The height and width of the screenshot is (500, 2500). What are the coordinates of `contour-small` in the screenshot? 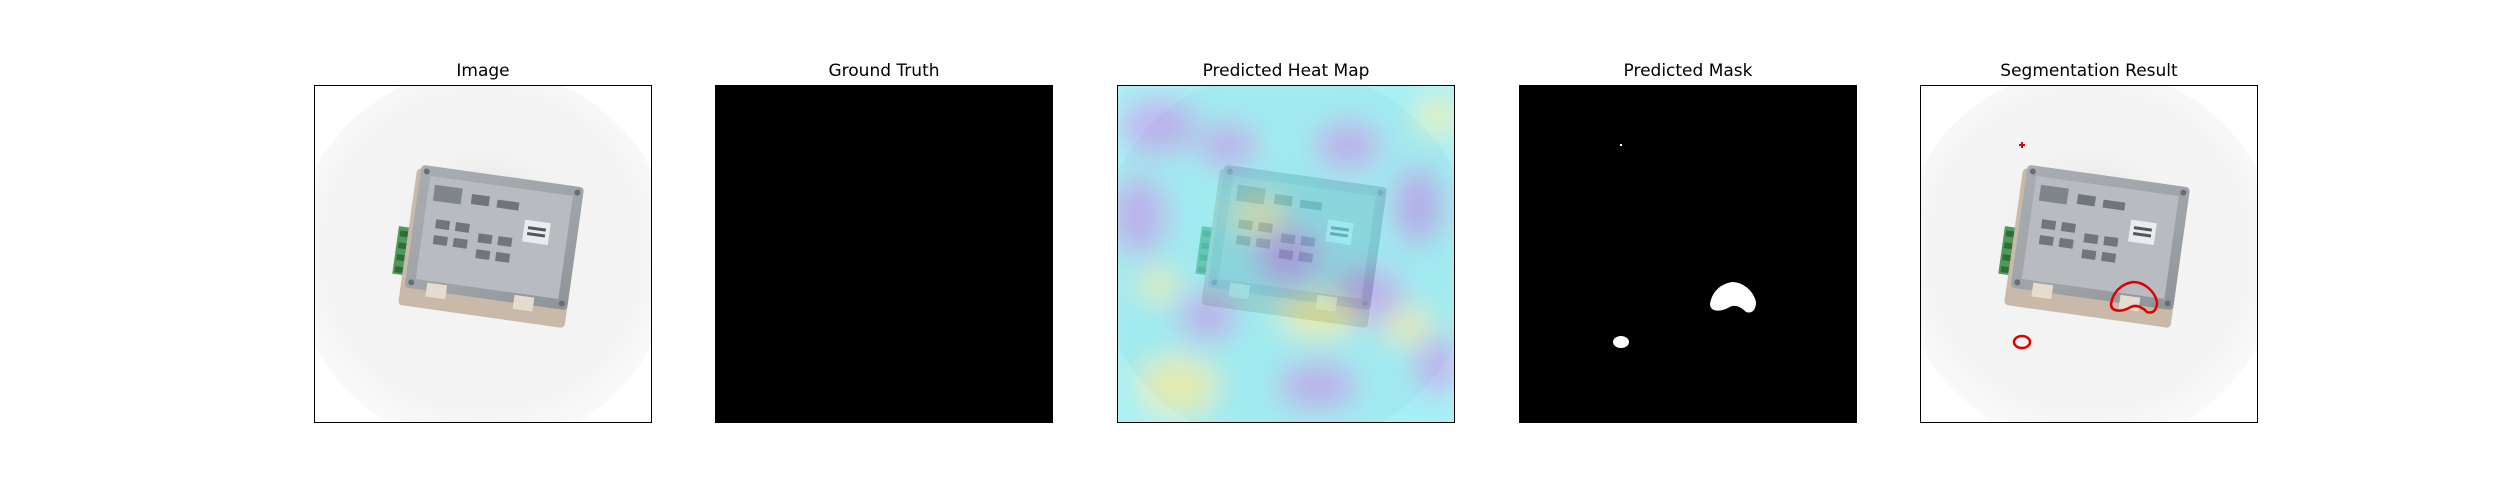 It's located at (2022, 342).